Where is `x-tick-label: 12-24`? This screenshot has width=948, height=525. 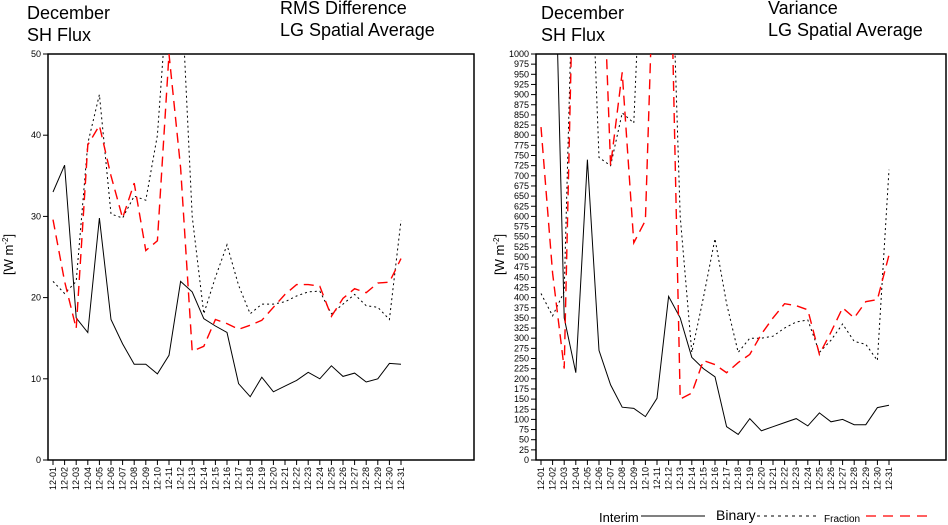 x-tick-label: 12-24 is located at coordinates (320, 478).